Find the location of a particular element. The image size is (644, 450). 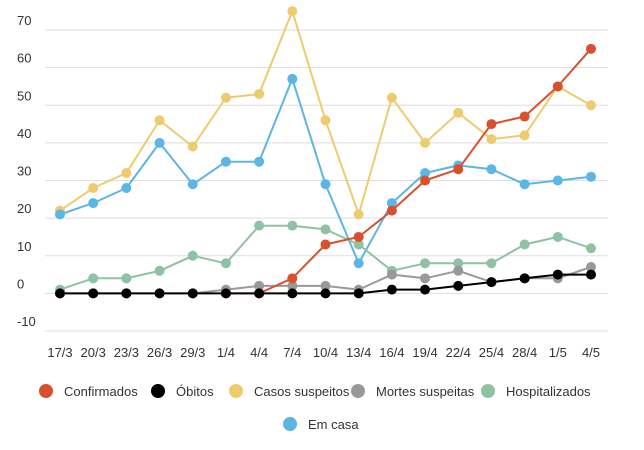

legend-item: Em casa is located at coordinates (321, 424).